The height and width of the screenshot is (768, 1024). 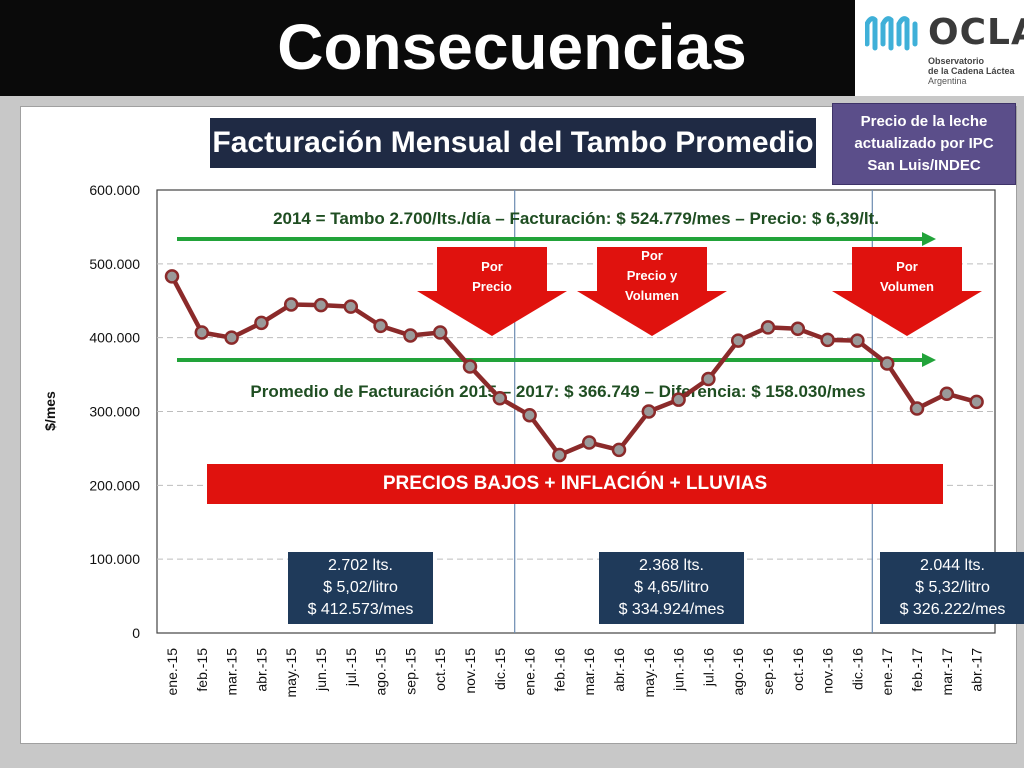 I want to click on x-tick-label: feb.-16, so click(x=559, y=670).